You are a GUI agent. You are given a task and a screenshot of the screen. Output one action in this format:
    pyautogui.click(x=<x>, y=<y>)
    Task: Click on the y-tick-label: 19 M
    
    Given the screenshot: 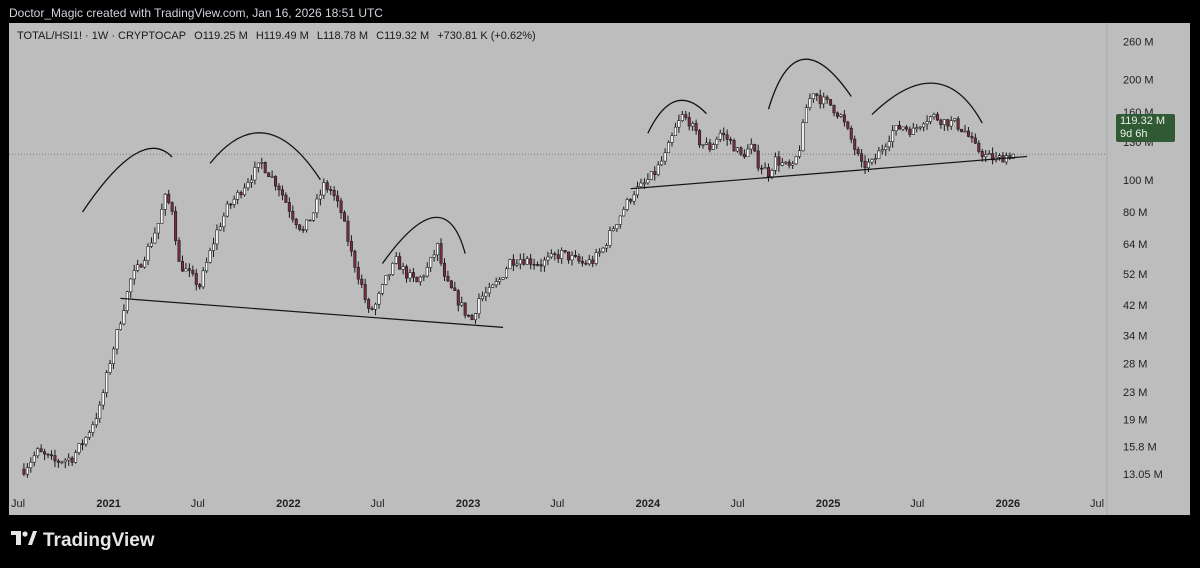 What is the action you would take?
    pyautogui.click(x=1135, y=421)
    